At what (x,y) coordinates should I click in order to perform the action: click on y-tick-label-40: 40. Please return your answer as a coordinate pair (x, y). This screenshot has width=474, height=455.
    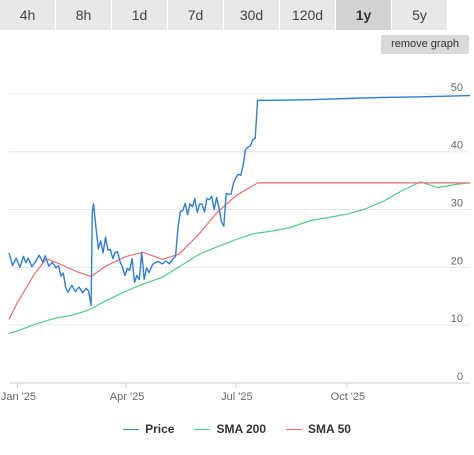
    Looking at the image, I should click on (457, 146).